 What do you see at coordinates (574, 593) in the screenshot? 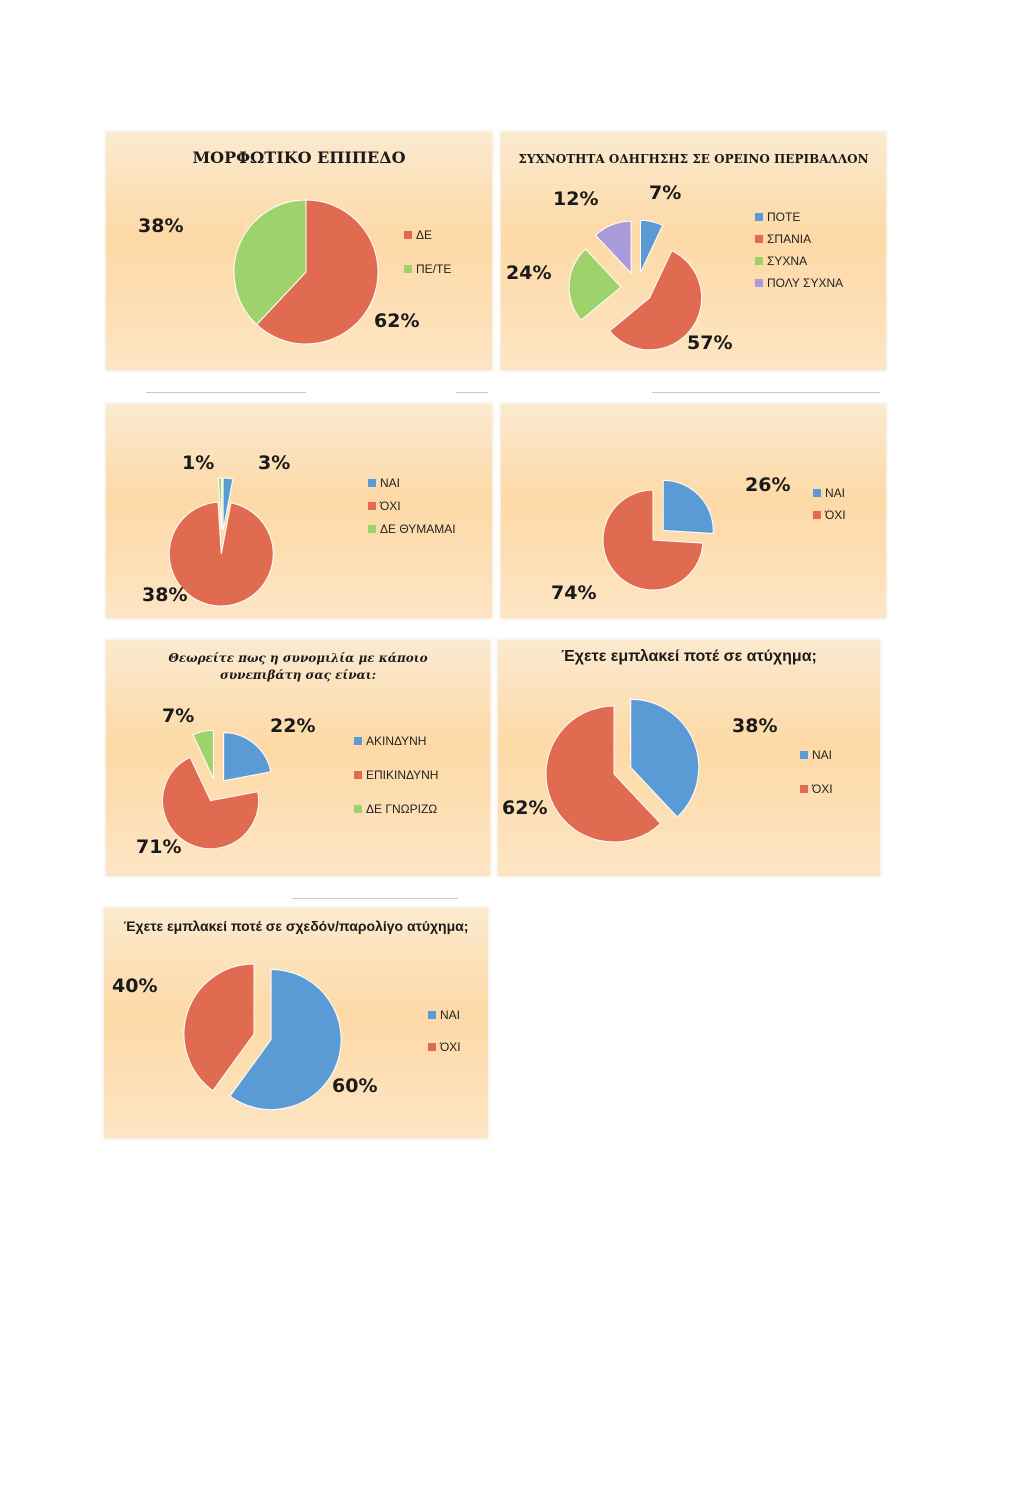
I see `slice-label: 74%` at bounding box center [574, 593].